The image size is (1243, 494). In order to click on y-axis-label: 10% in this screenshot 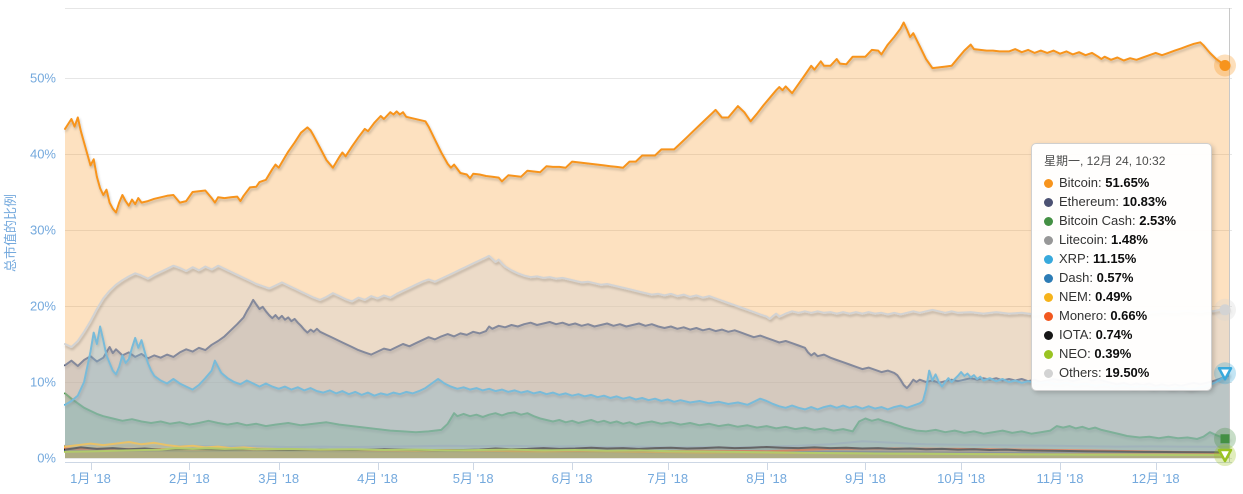, I will do `click(43, 382)`.